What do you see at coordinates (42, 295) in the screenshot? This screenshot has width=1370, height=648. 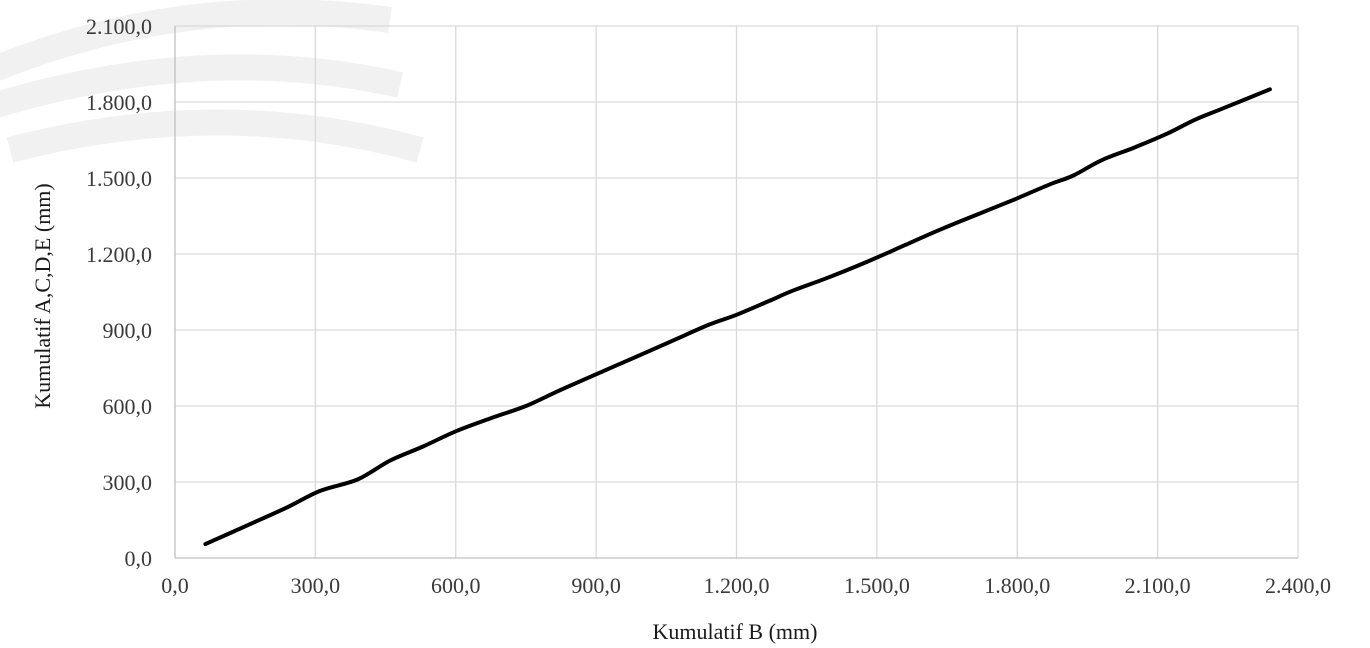 I see `y-axis-title: Kumulatif A,C,D,E (mm)` at bounding box center [42, 295].